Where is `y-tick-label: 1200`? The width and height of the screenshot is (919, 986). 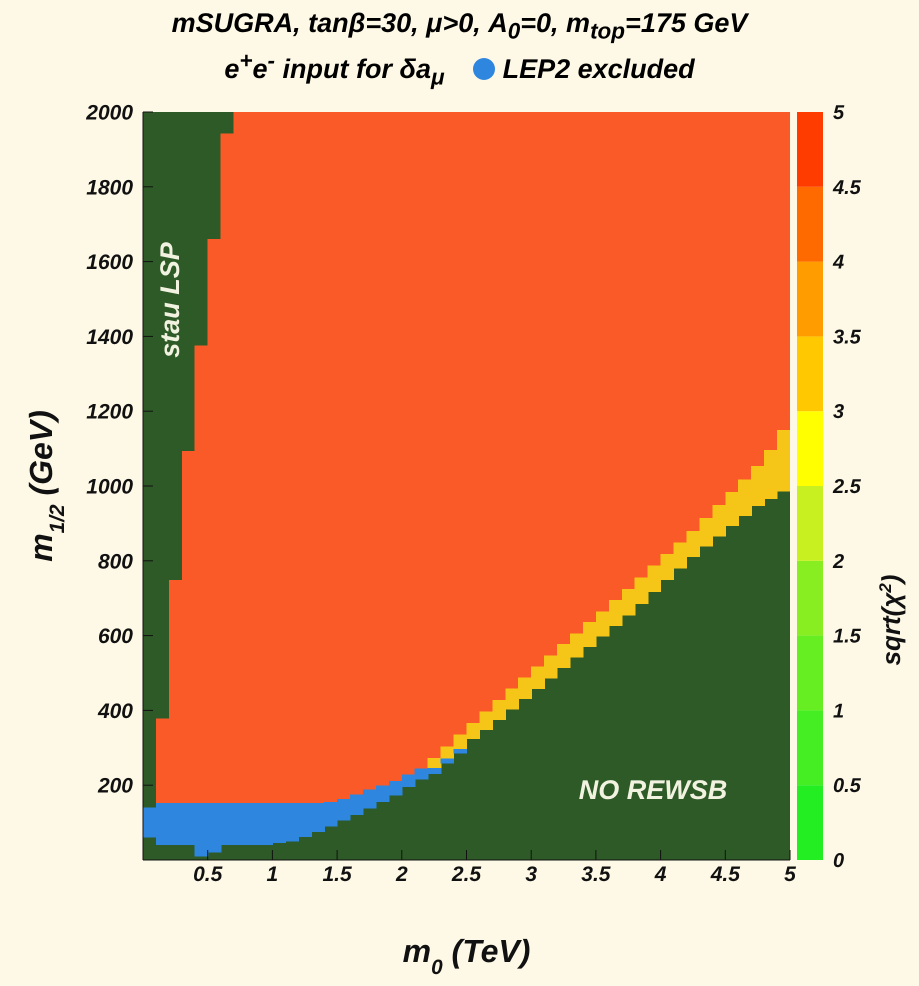 y-tick-label: 1200 is located at coordinates (110, 412).